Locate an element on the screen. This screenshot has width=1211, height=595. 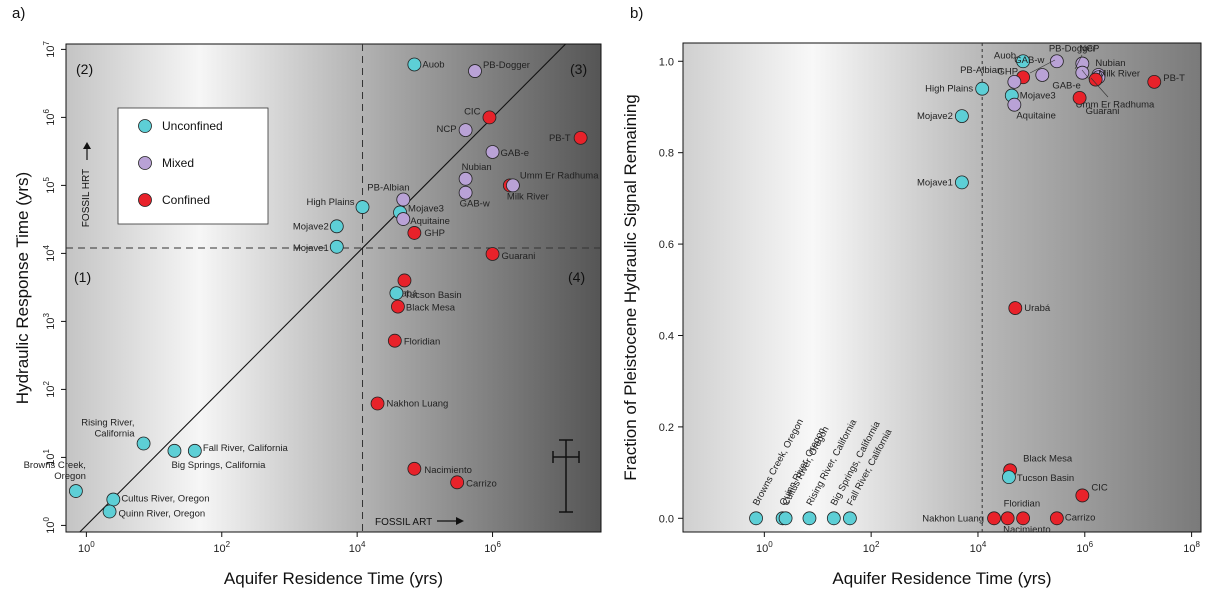
point-label-b-guarani: Guarani is located at coordinates (1103, 111).